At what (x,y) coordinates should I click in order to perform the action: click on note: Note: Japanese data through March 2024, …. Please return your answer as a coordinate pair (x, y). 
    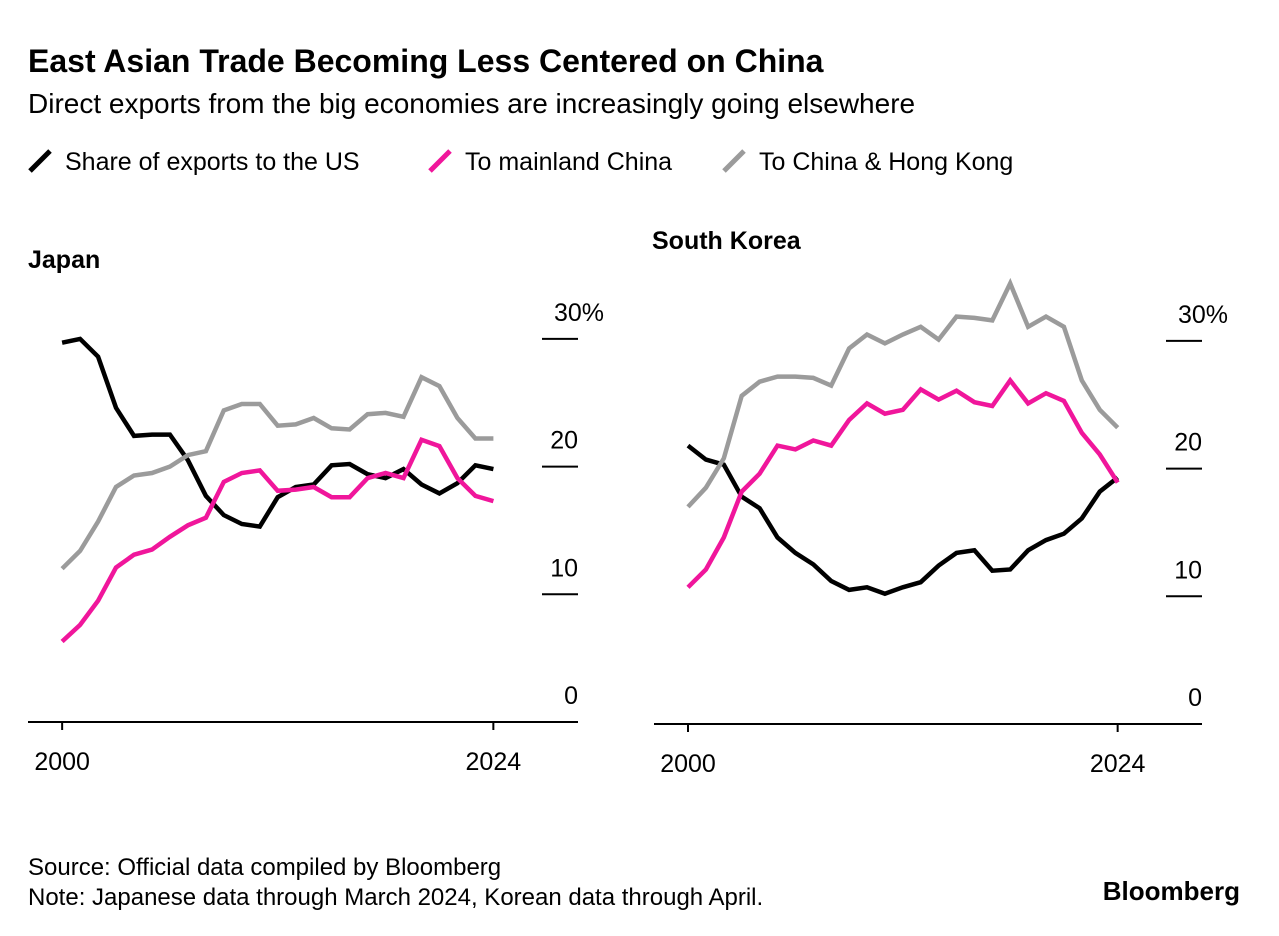
    Looking at the image, I should click on (395, 897).